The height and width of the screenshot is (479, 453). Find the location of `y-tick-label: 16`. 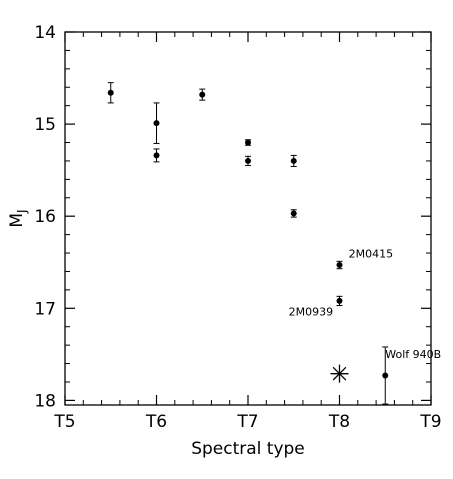

y-tick-label: 16 is located at coordinates (45, 217).